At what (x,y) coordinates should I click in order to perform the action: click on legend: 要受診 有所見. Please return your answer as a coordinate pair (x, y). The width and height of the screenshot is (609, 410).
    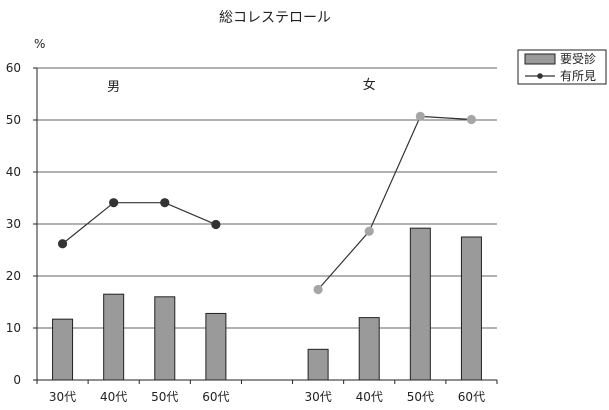
    Looking at the image, I should click on (562, 67).